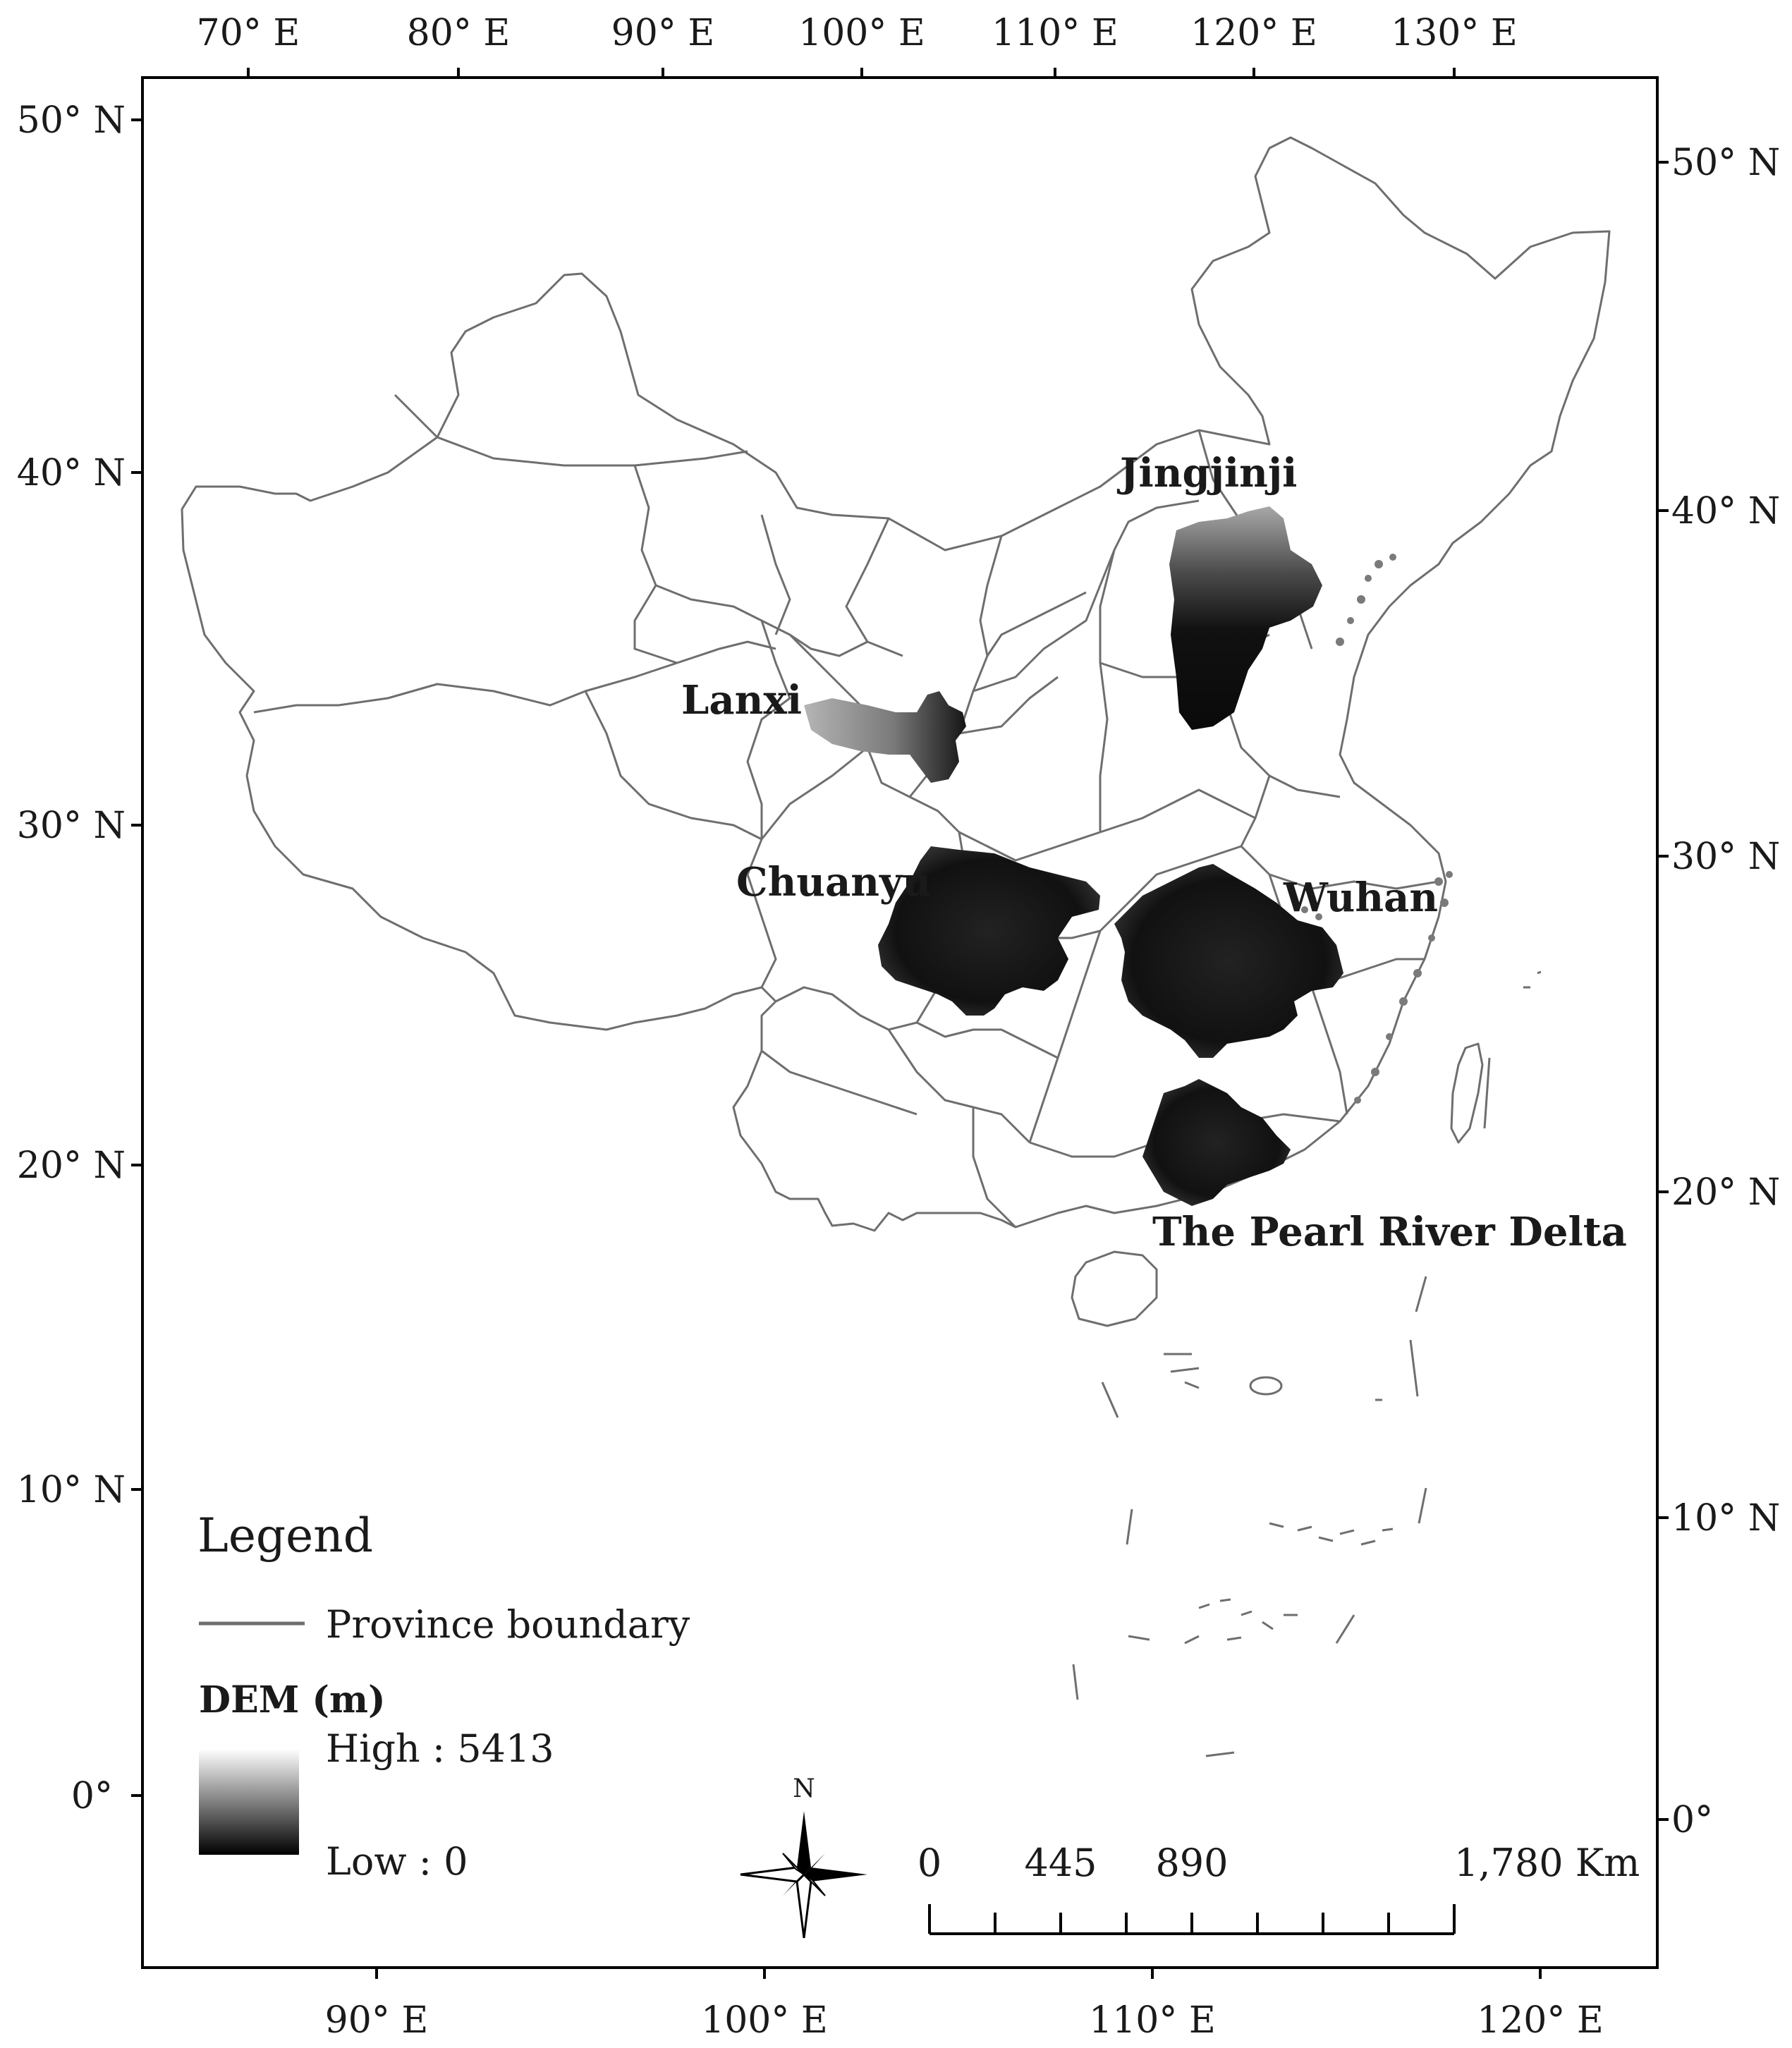 The image size is (1792, 2048). Describe the element at coordinates (1206, 473) in the screenshot. I see `region-label-jingjinji: Jingjinji` at that location.